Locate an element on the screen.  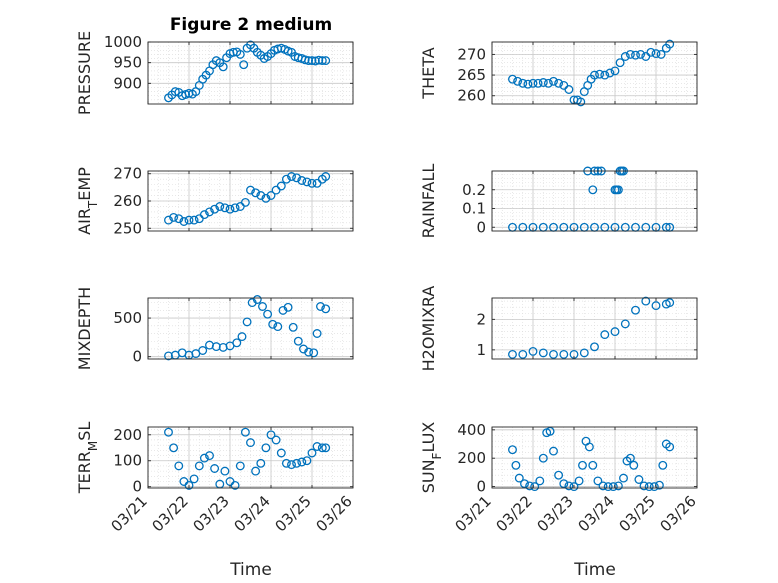
y-axis-label: H2OMIXRA is located at coordinates (428, 329).